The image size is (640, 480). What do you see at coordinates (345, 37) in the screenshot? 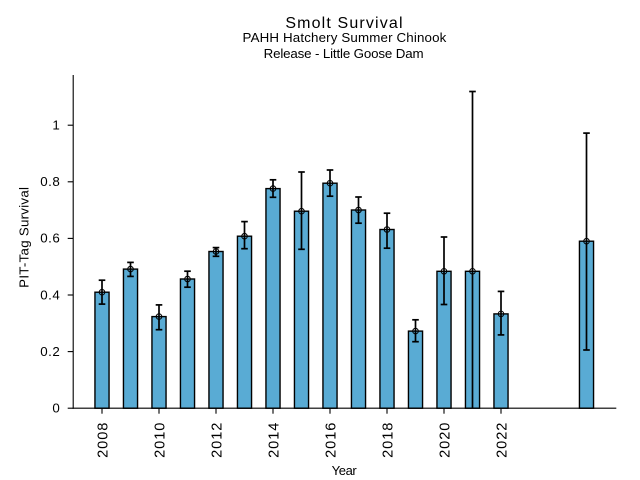
I see `svg-text: PAHH Hatchery Summer Chinook` at bounding box center [345, 37].